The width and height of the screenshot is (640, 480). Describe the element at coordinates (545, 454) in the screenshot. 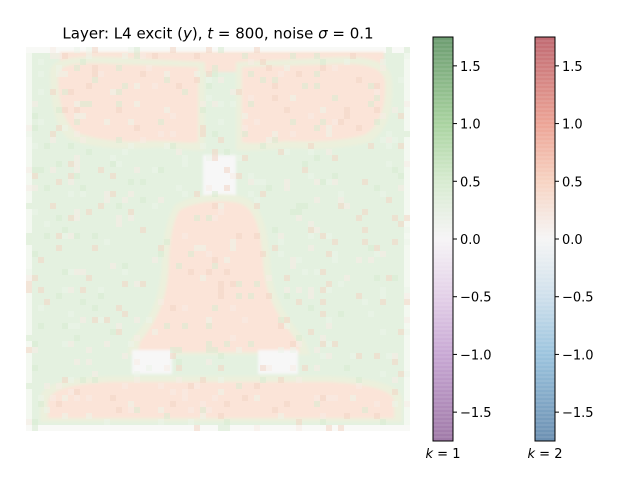

I see `colorbar-label: k = 2` at that location.